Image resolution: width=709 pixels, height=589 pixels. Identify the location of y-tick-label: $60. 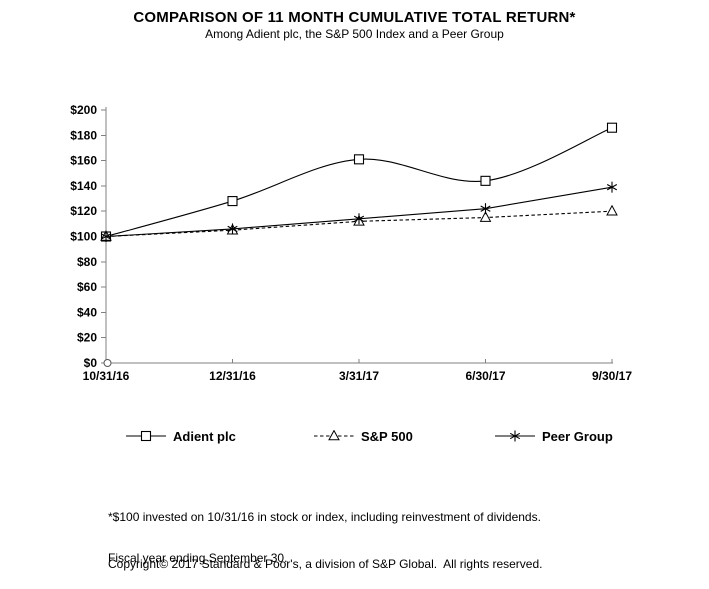
(87, 287).